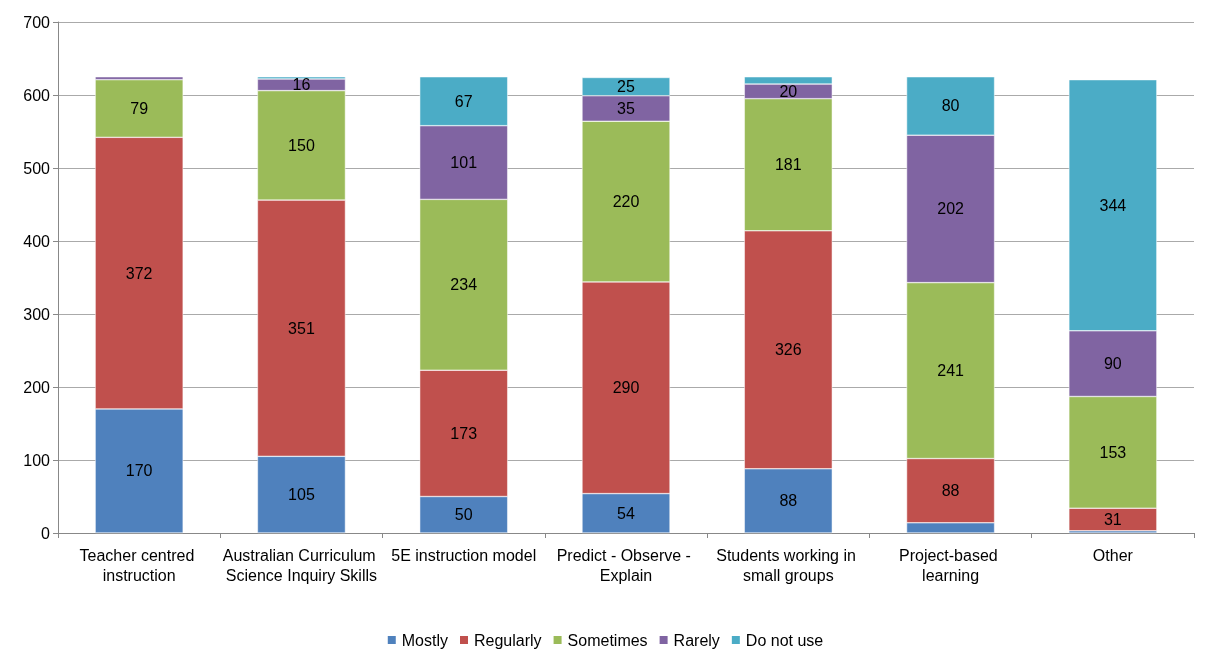  What do you see at coordinates (626, 565) in the screenshot?
I see `x-tick-label: Predict - Observe - Explain` at bounding box center [626, 565].